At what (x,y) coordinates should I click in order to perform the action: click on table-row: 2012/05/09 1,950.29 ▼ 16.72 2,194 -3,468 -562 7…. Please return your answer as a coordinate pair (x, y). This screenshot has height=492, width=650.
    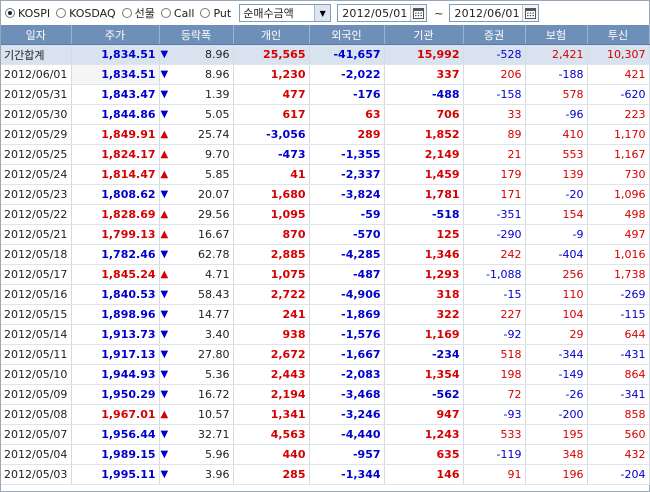
    Looking at the image, I should click on (325, 394).